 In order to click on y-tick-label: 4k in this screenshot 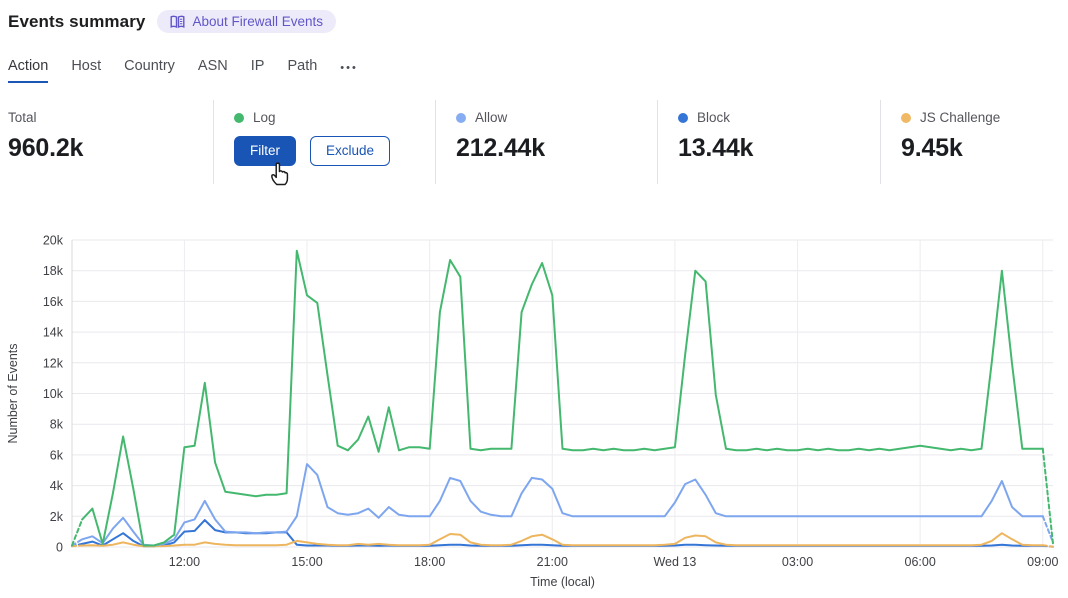, I will do `click(57, 486)`.